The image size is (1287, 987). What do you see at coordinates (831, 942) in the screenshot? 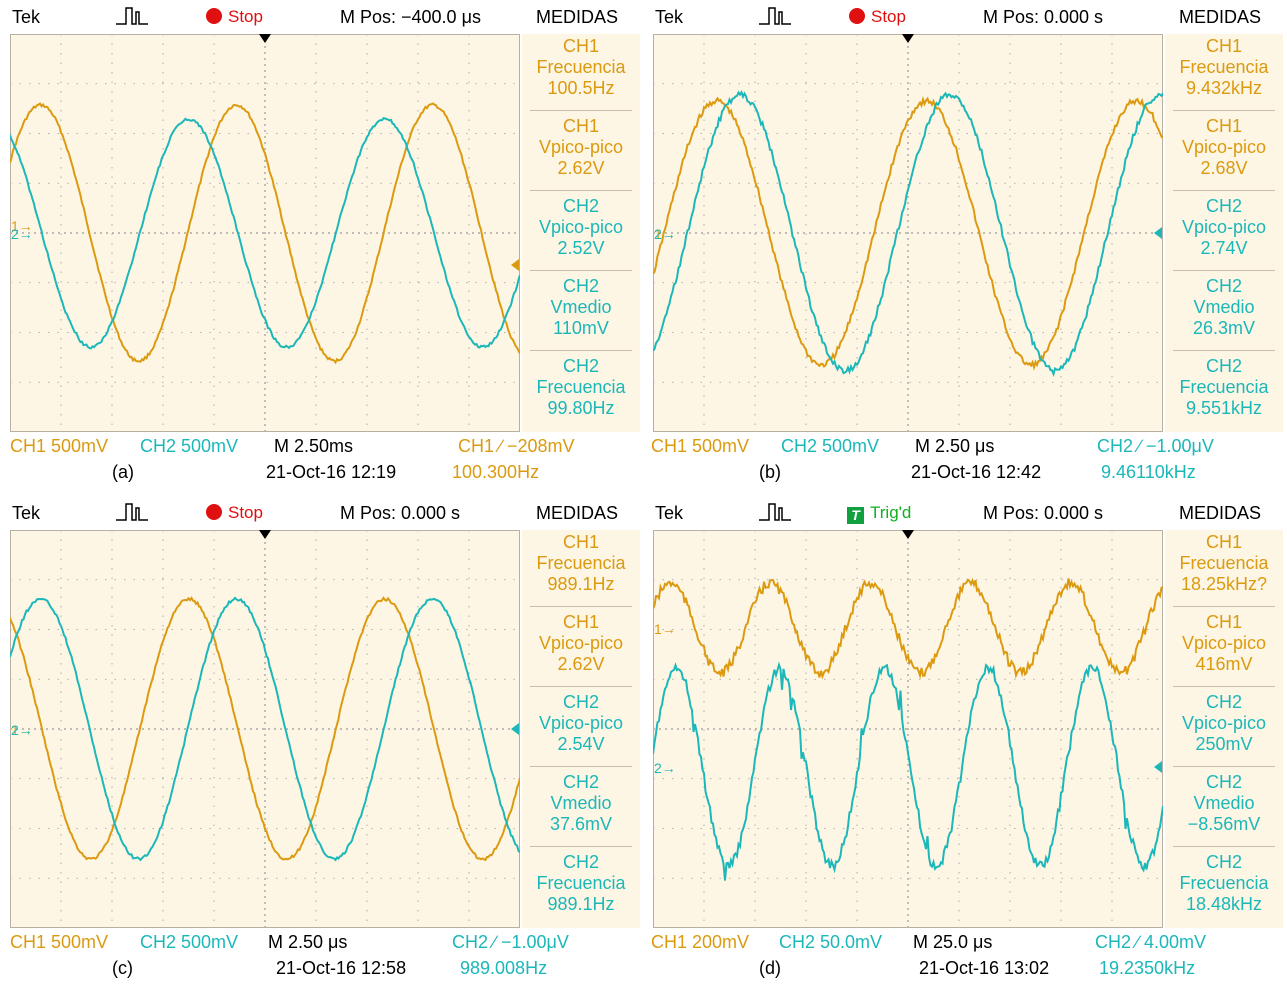
I see `ch2-scale: CH2 50.0mV` at bounding box center [831, 942].